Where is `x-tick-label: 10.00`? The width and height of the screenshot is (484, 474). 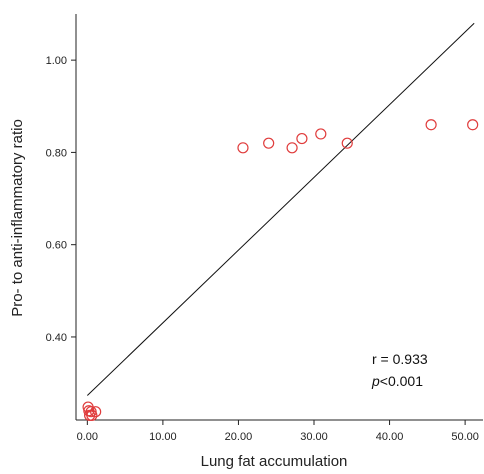 x-tick-label: 10.00 is located at coordinates (163, 437).